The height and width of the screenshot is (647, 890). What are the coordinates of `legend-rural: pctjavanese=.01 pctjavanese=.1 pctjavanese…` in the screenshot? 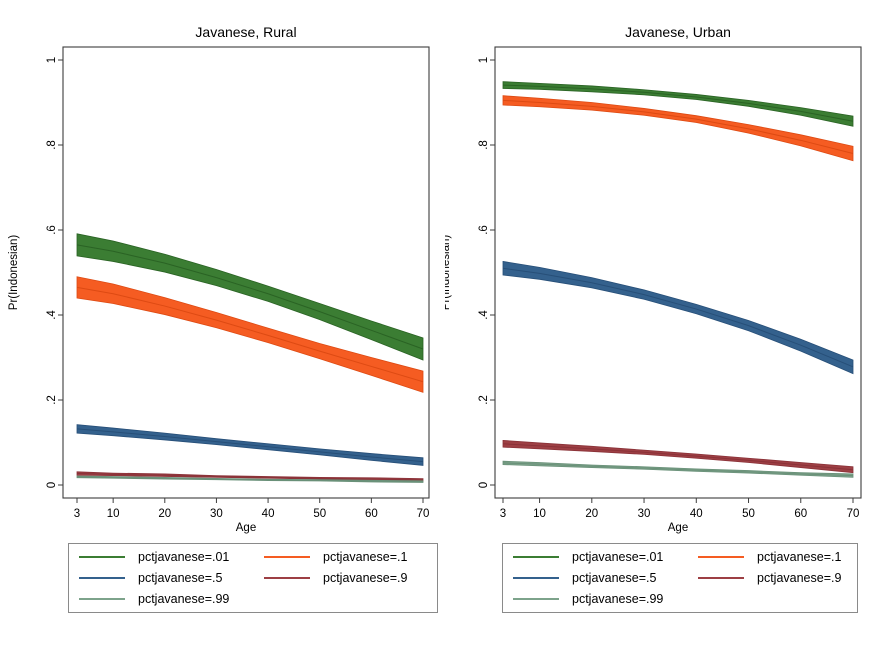 It's located at (253, 578).